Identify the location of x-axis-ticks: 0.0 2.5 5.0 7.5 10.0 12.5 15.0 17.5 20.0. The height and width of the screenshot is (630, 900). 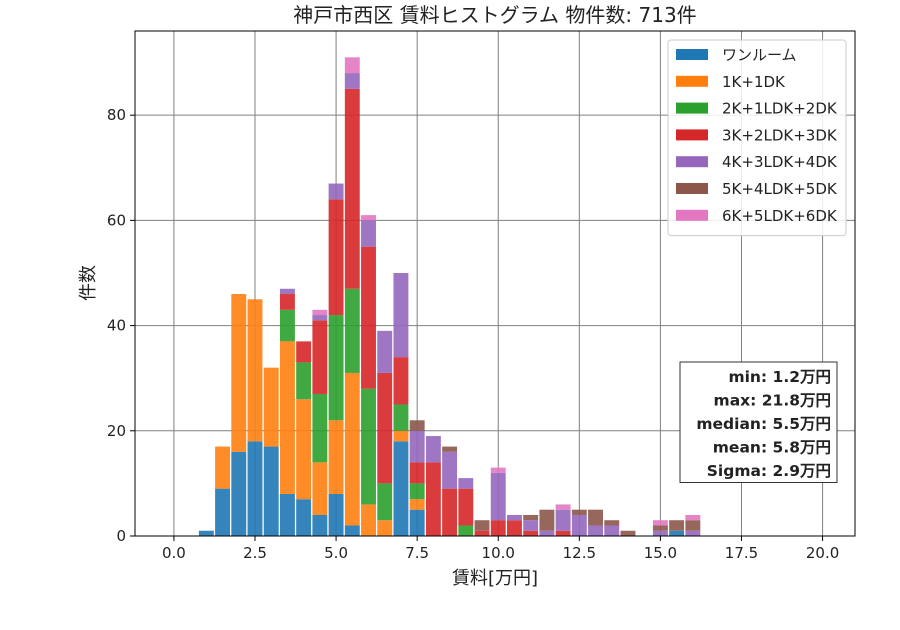
(500, 549).